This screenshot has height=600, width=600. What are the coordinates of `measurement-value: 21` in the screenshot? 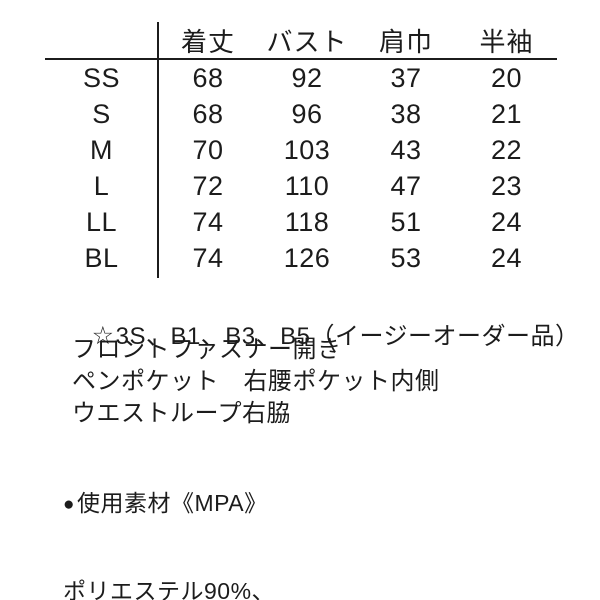 It's located at (506, 113).